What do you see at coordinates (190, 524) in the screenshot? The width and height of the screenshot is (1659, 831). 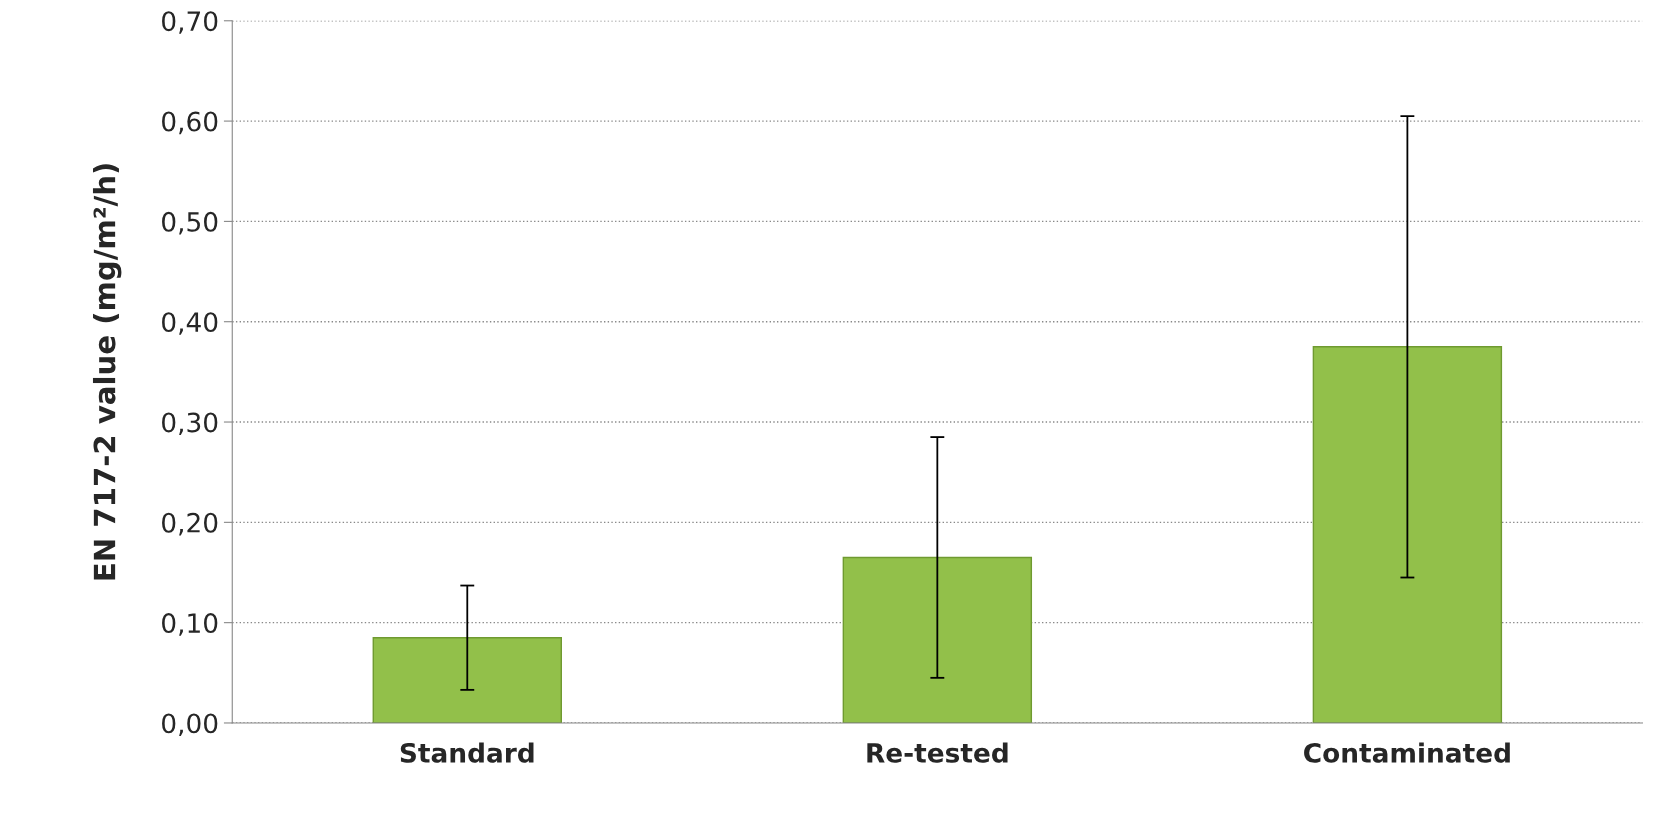 I see `y-tick-label: 0,20` at bounding box center [190, 524].